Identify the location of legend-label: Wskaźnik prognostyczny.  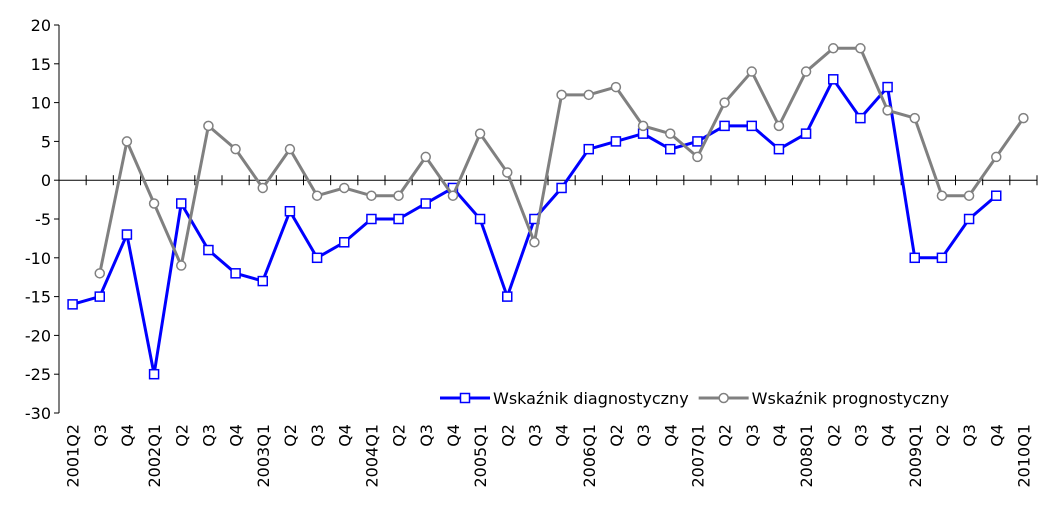
(850, 398).